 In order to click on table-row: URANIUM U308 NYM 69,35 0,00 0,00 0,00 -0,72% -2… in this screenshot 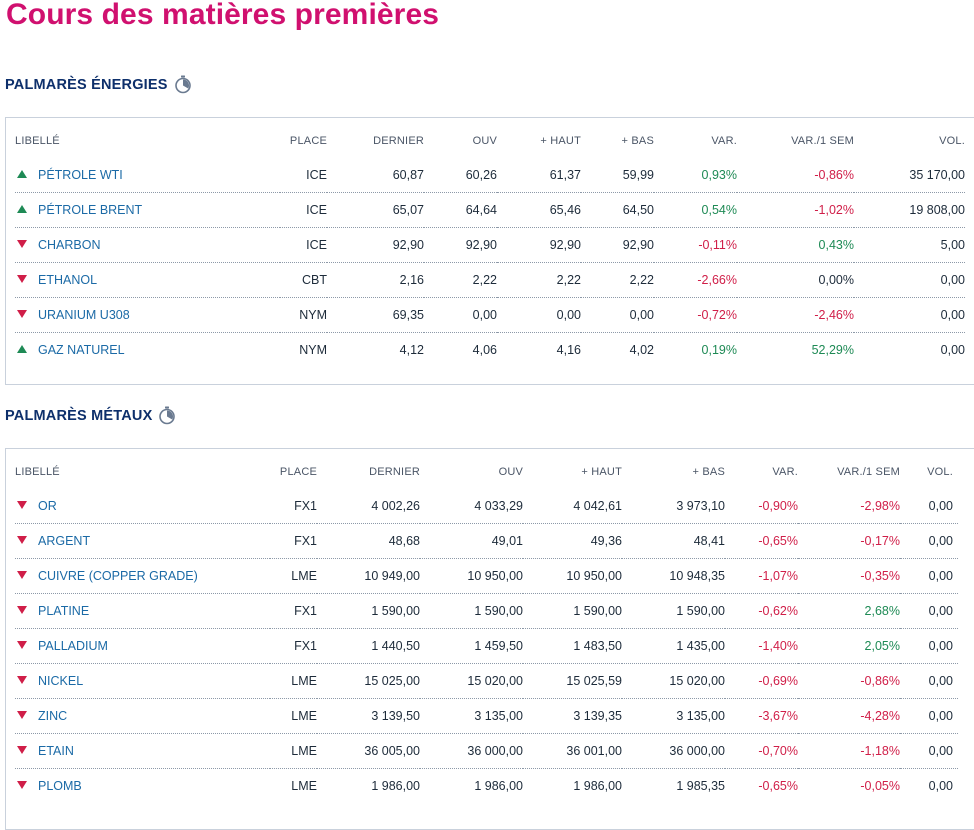, I will do `click(490, 315)`.